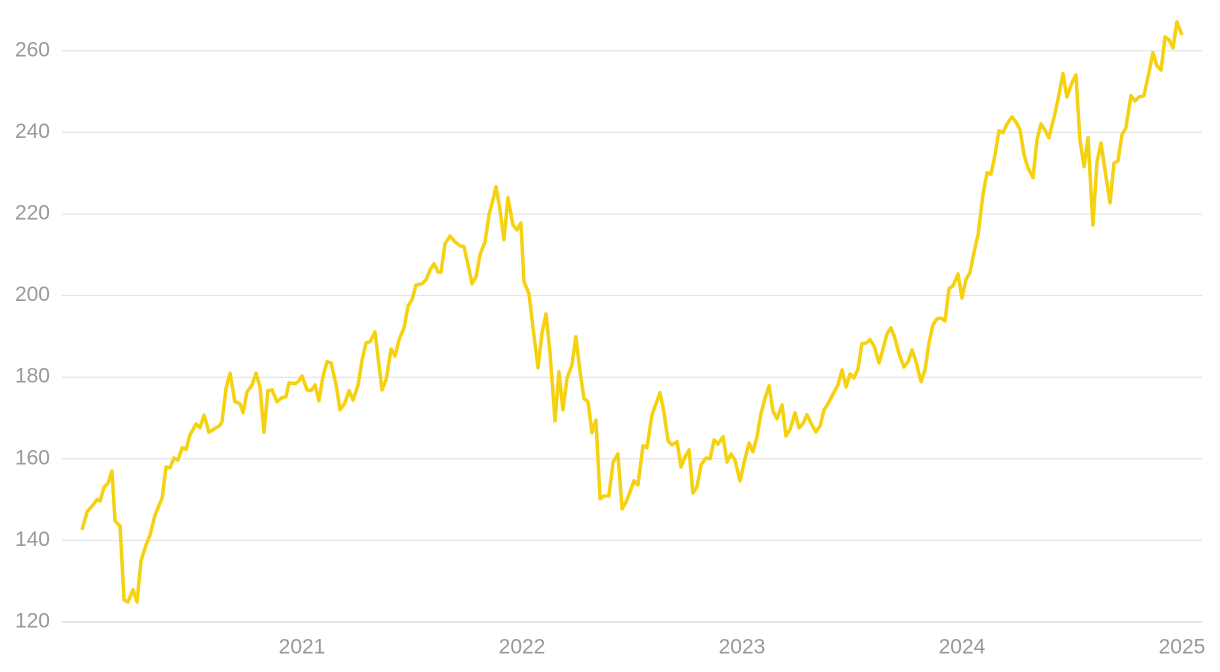 This screenshot has width=1220, height=672. Describe the element at coordinates (32, 213) in the screenshot. I see `y-tick-label: 220` at that location.